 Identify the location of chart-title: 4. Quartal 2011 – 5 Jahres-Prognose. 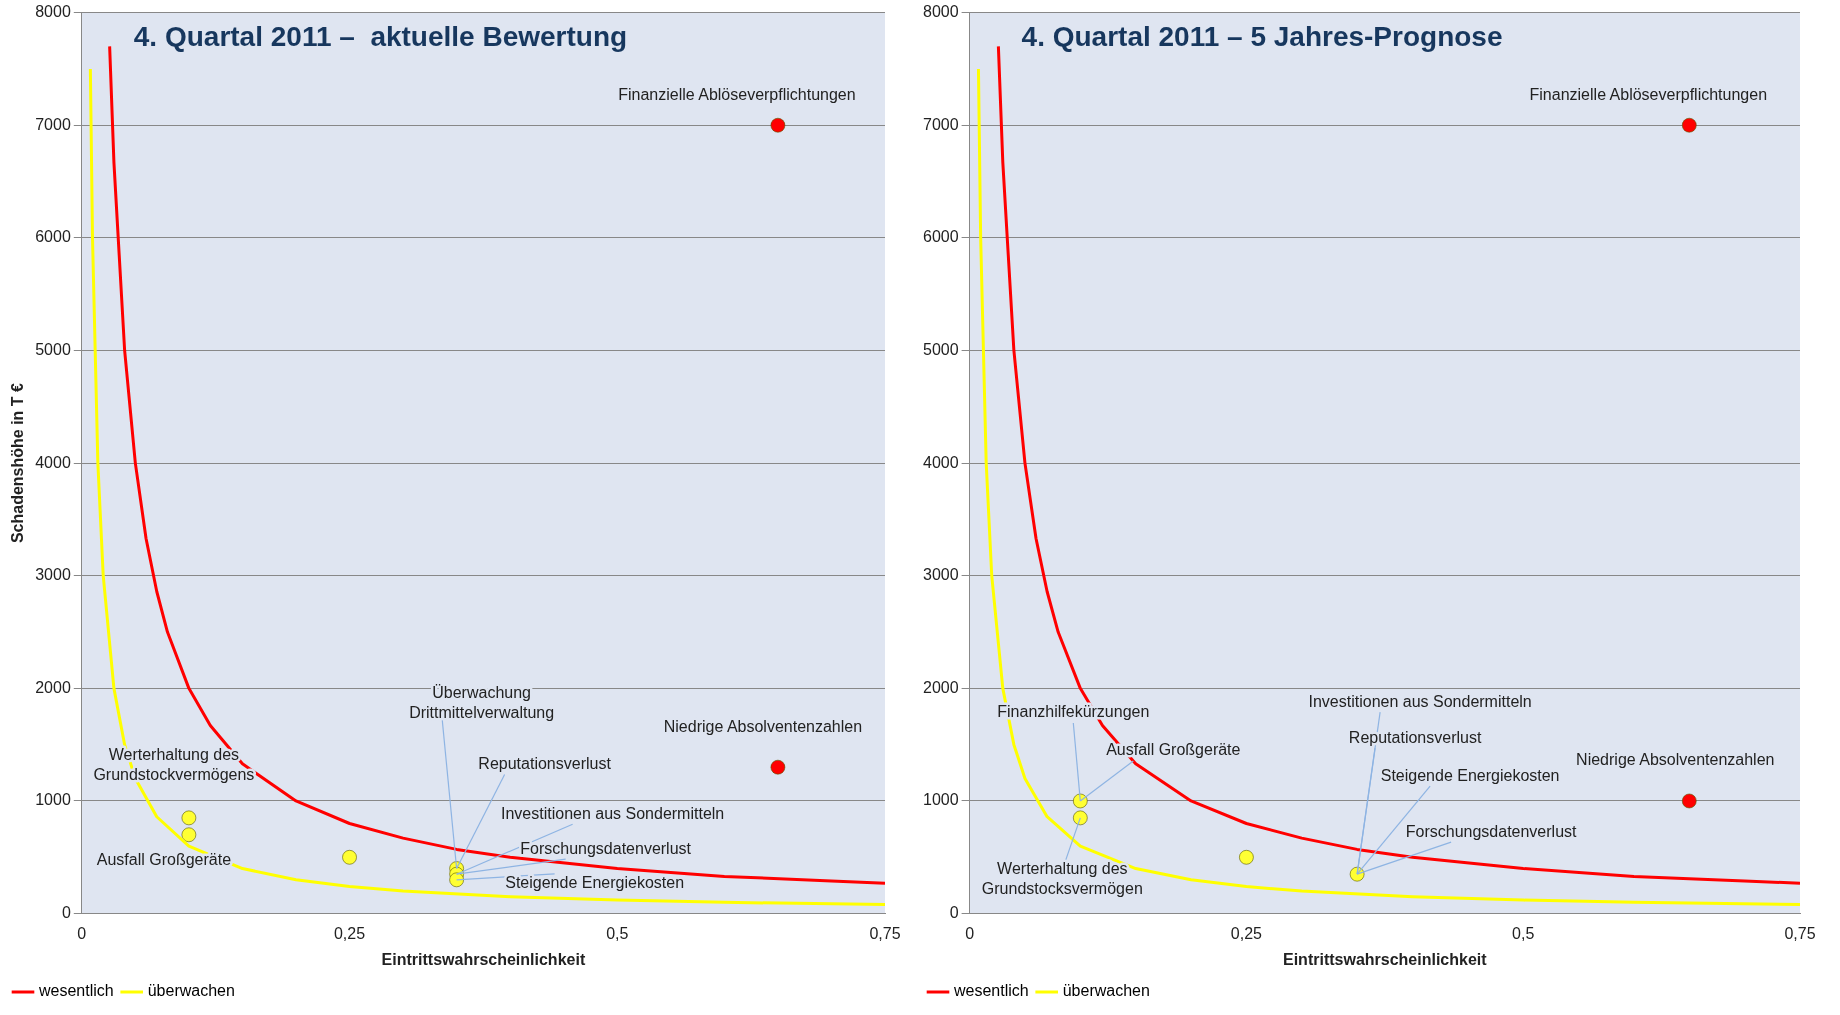
(1262, 37).